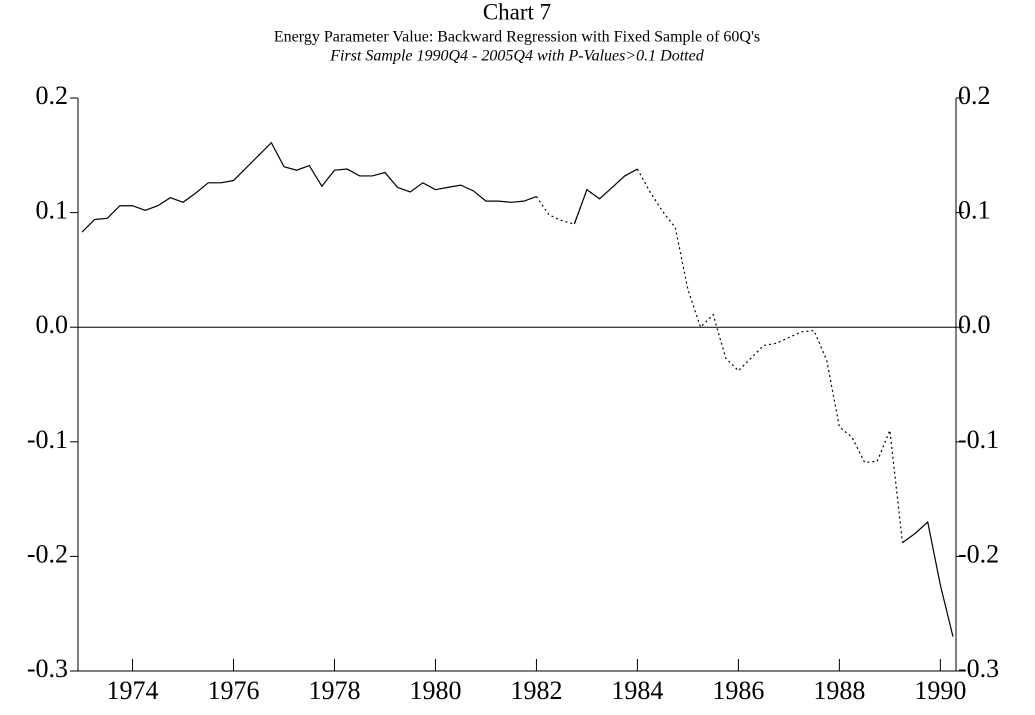 Image resolution: width=1035 pixels, height=715 pixels. Describe the element at coordinates (536, 690) in the screenshot. I see `x-tick-label: 1982` at that location.